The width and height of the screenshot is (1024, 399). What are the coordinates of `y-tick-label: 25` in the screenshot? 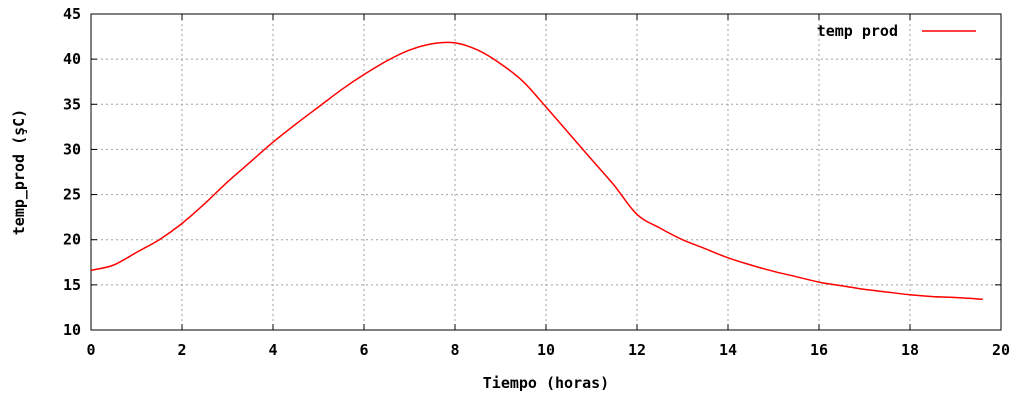 It's located at (72, 195).